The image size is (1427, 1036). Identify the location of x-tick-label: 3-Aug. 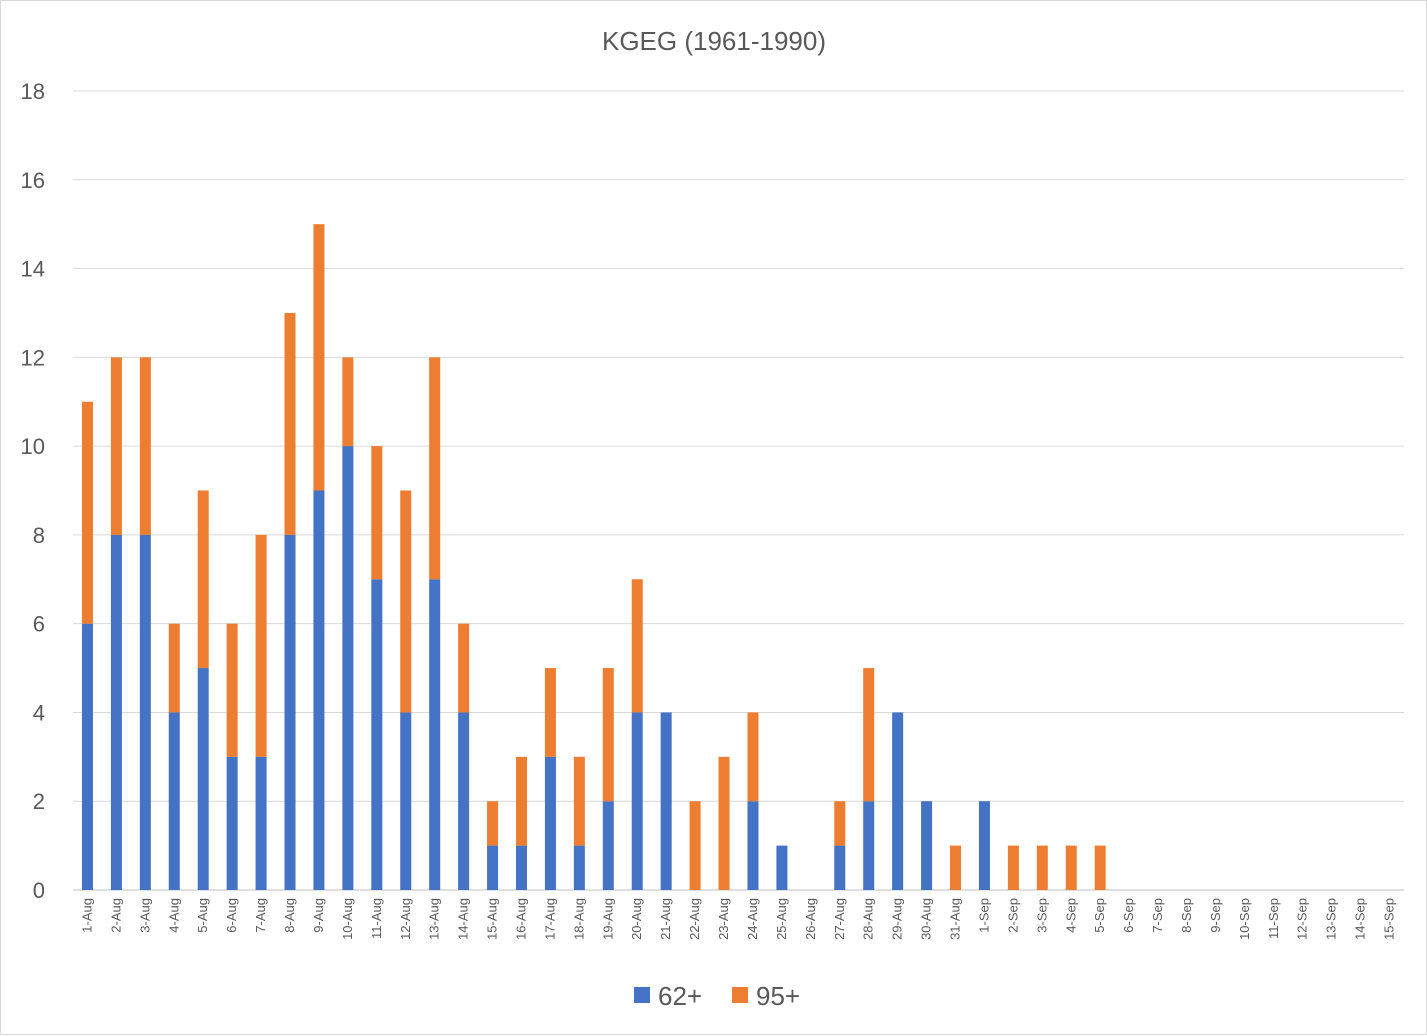
(144, 915).